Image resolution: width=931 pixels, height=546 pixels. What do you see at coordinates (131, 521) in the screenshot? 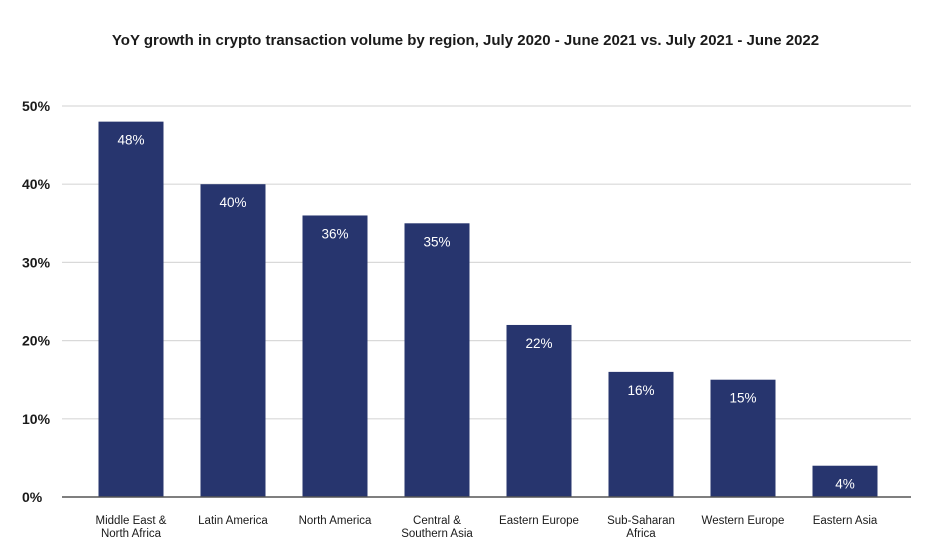
I see `x-tick-label: Middle East &` at bounding box center [131, 521].